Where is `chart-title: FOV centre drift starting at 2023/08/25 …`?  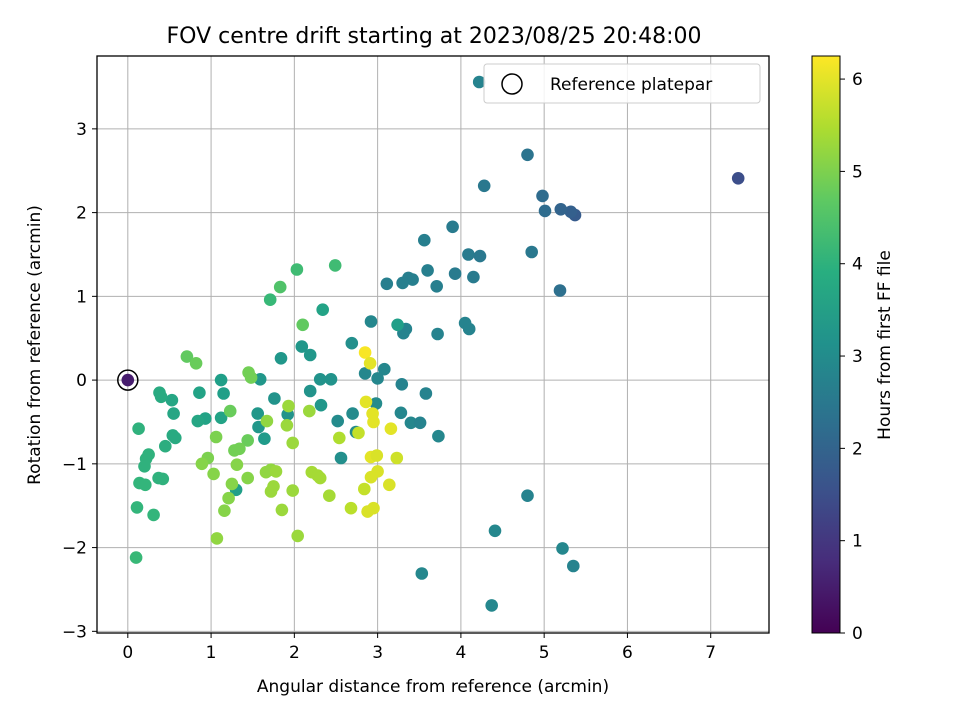 chart-title: FOV centre drift starting at 2023/08/25 … is located at coordinates (434, 36).